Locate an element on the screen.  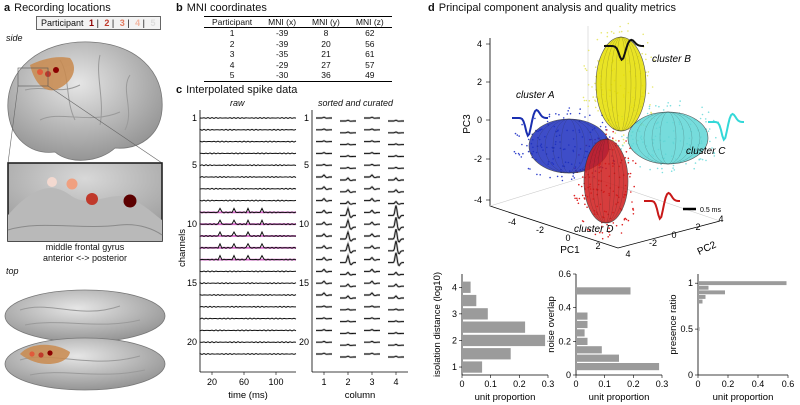
y-axis-label: isolation distance (log10) is located at coordinates (437, 324).